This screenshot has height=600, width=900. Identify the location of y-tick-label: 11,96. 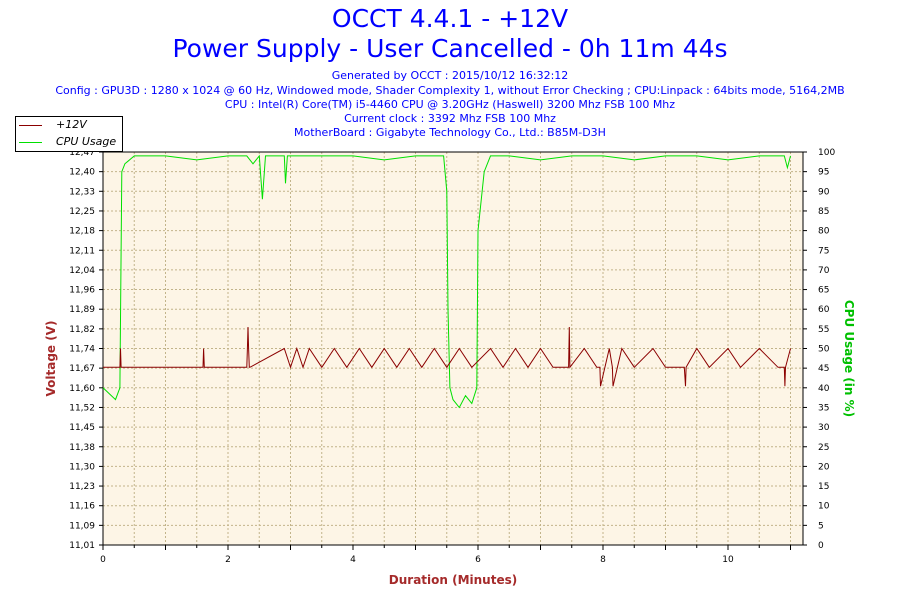
(82, 291).